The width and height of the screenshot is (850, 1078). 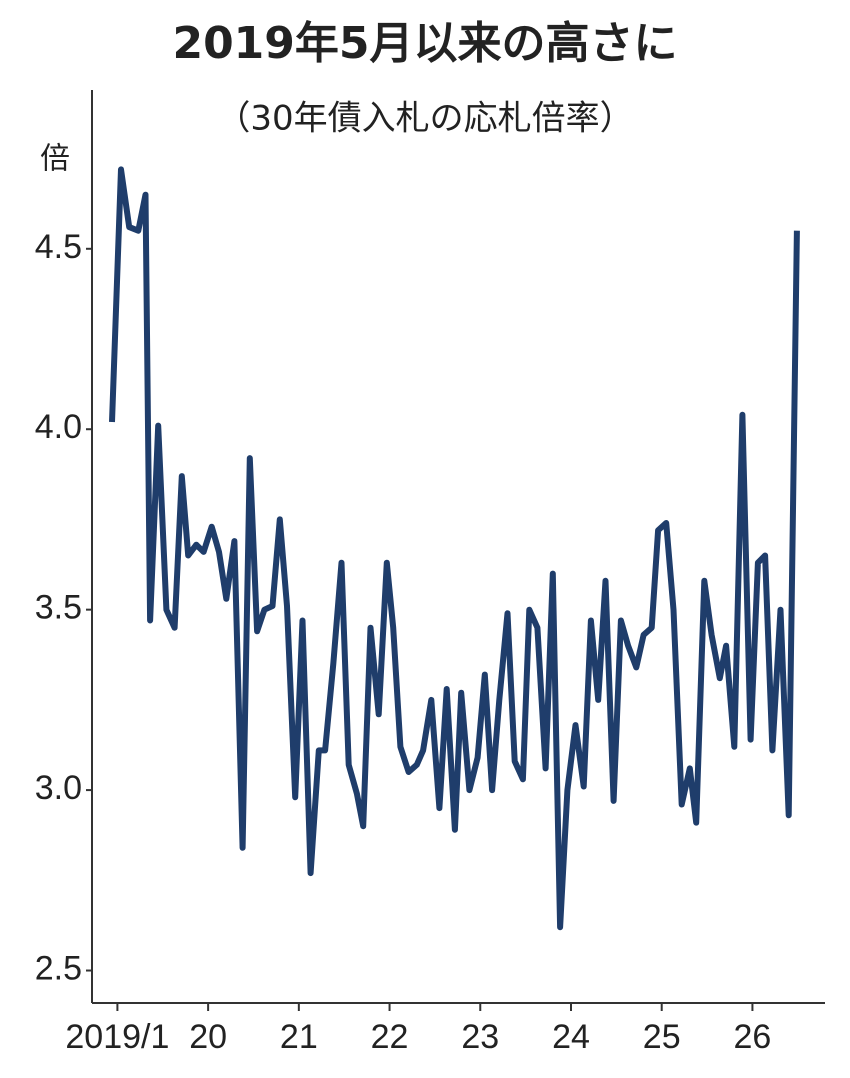 What do you see at coordinates (208, 1037) in the screenshot?
I see `x-tick-label: 20` at bounding box center [208, 1037].